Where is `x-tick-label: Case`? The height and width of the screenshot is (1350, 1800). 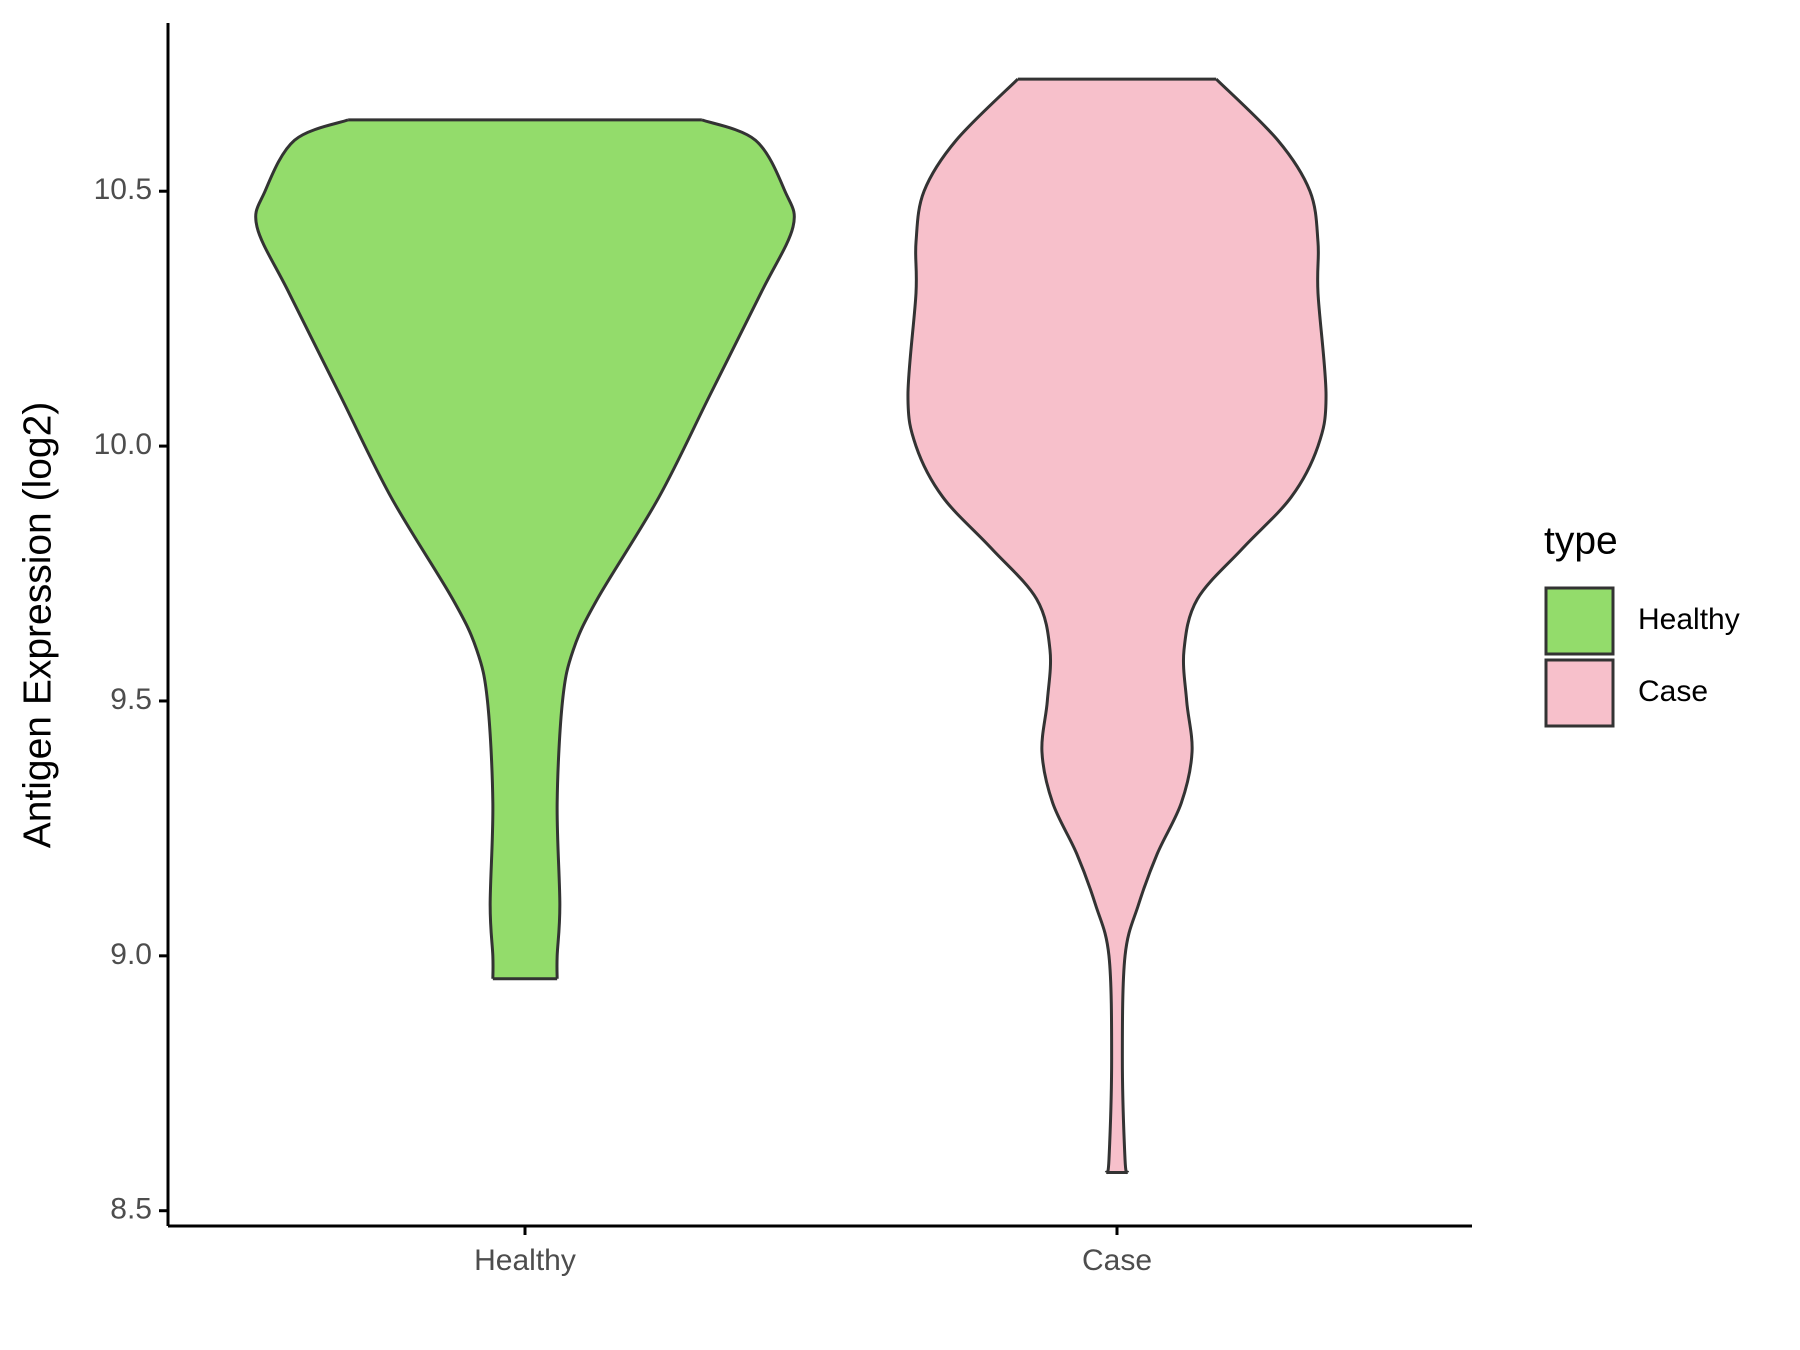 x-tick-label: Case is located at coordinates (1117, 1260).